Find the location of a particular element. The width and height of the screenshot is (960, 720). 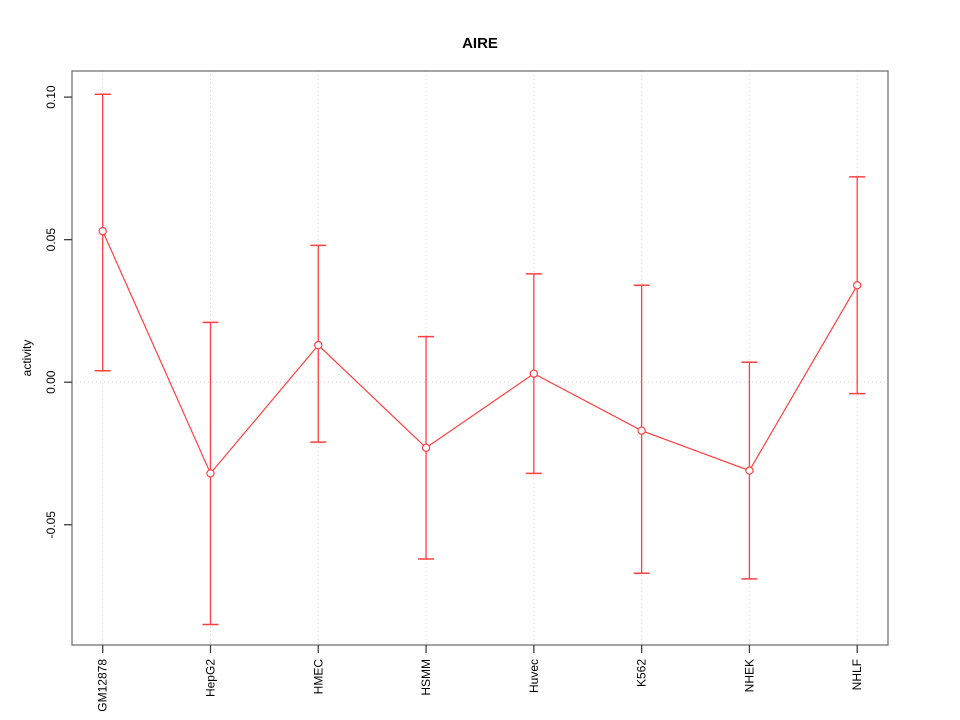

x-tick-label: HepG2 is located at coordinates (210, 678).